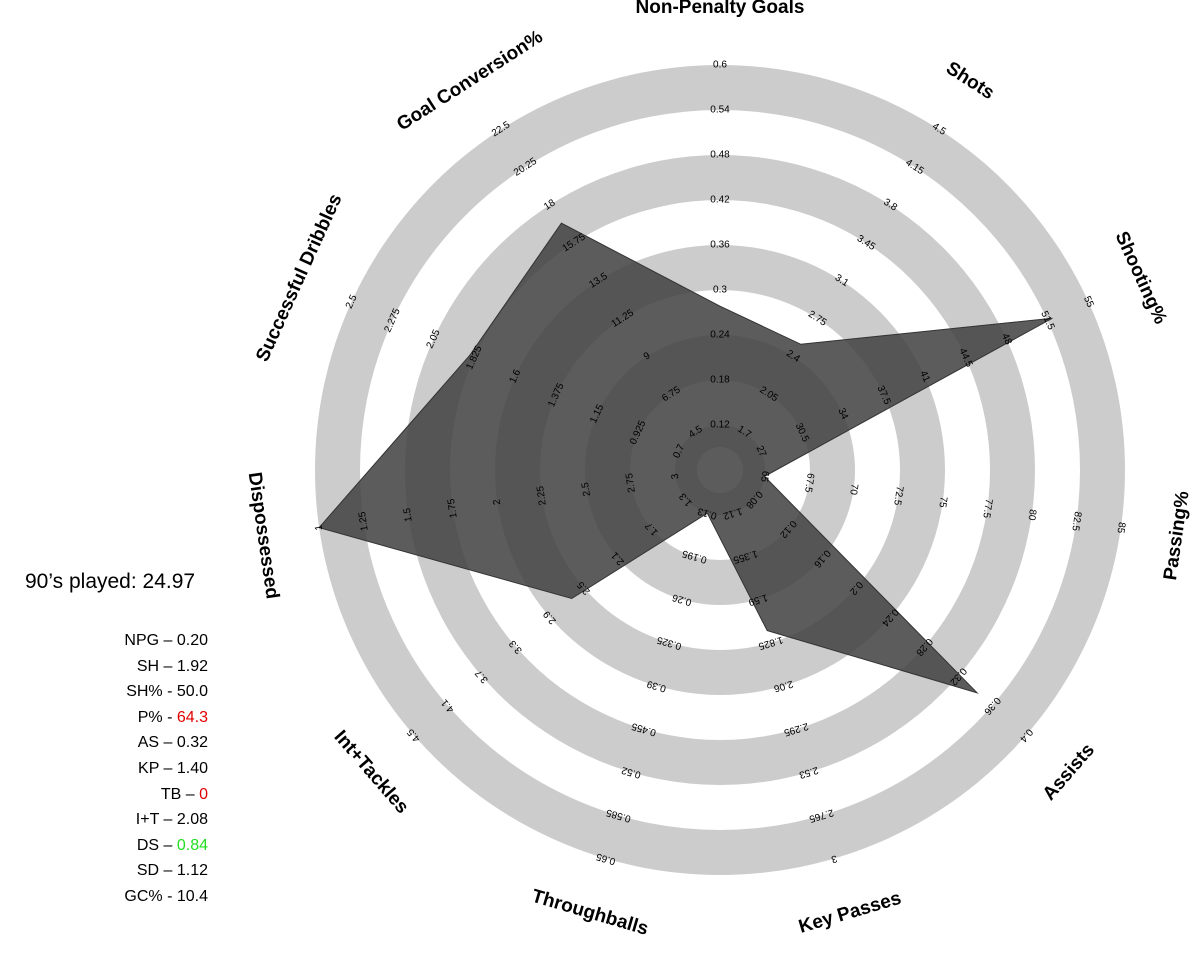 The image size is (1200, 955). I want to click on tick-label: 55, so click(1088, 302).